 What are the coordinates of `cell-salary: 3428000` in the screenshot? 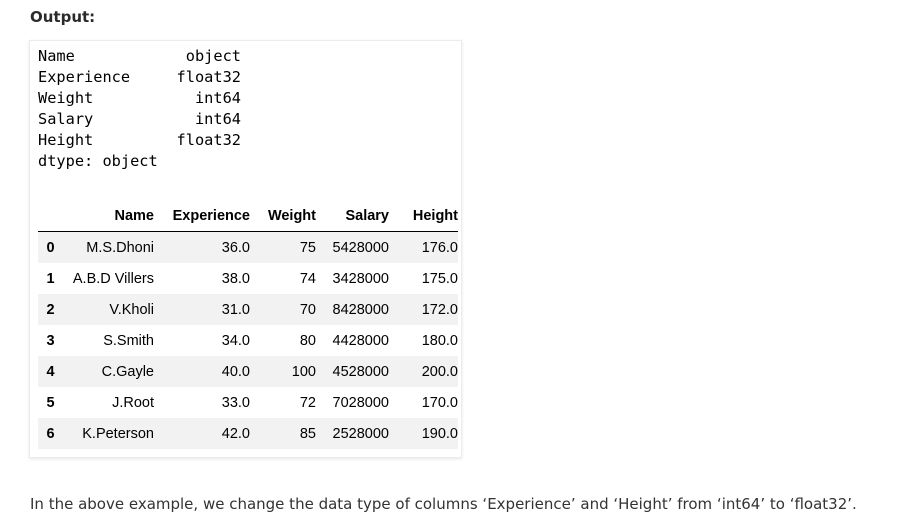 It's located at (360, 278).